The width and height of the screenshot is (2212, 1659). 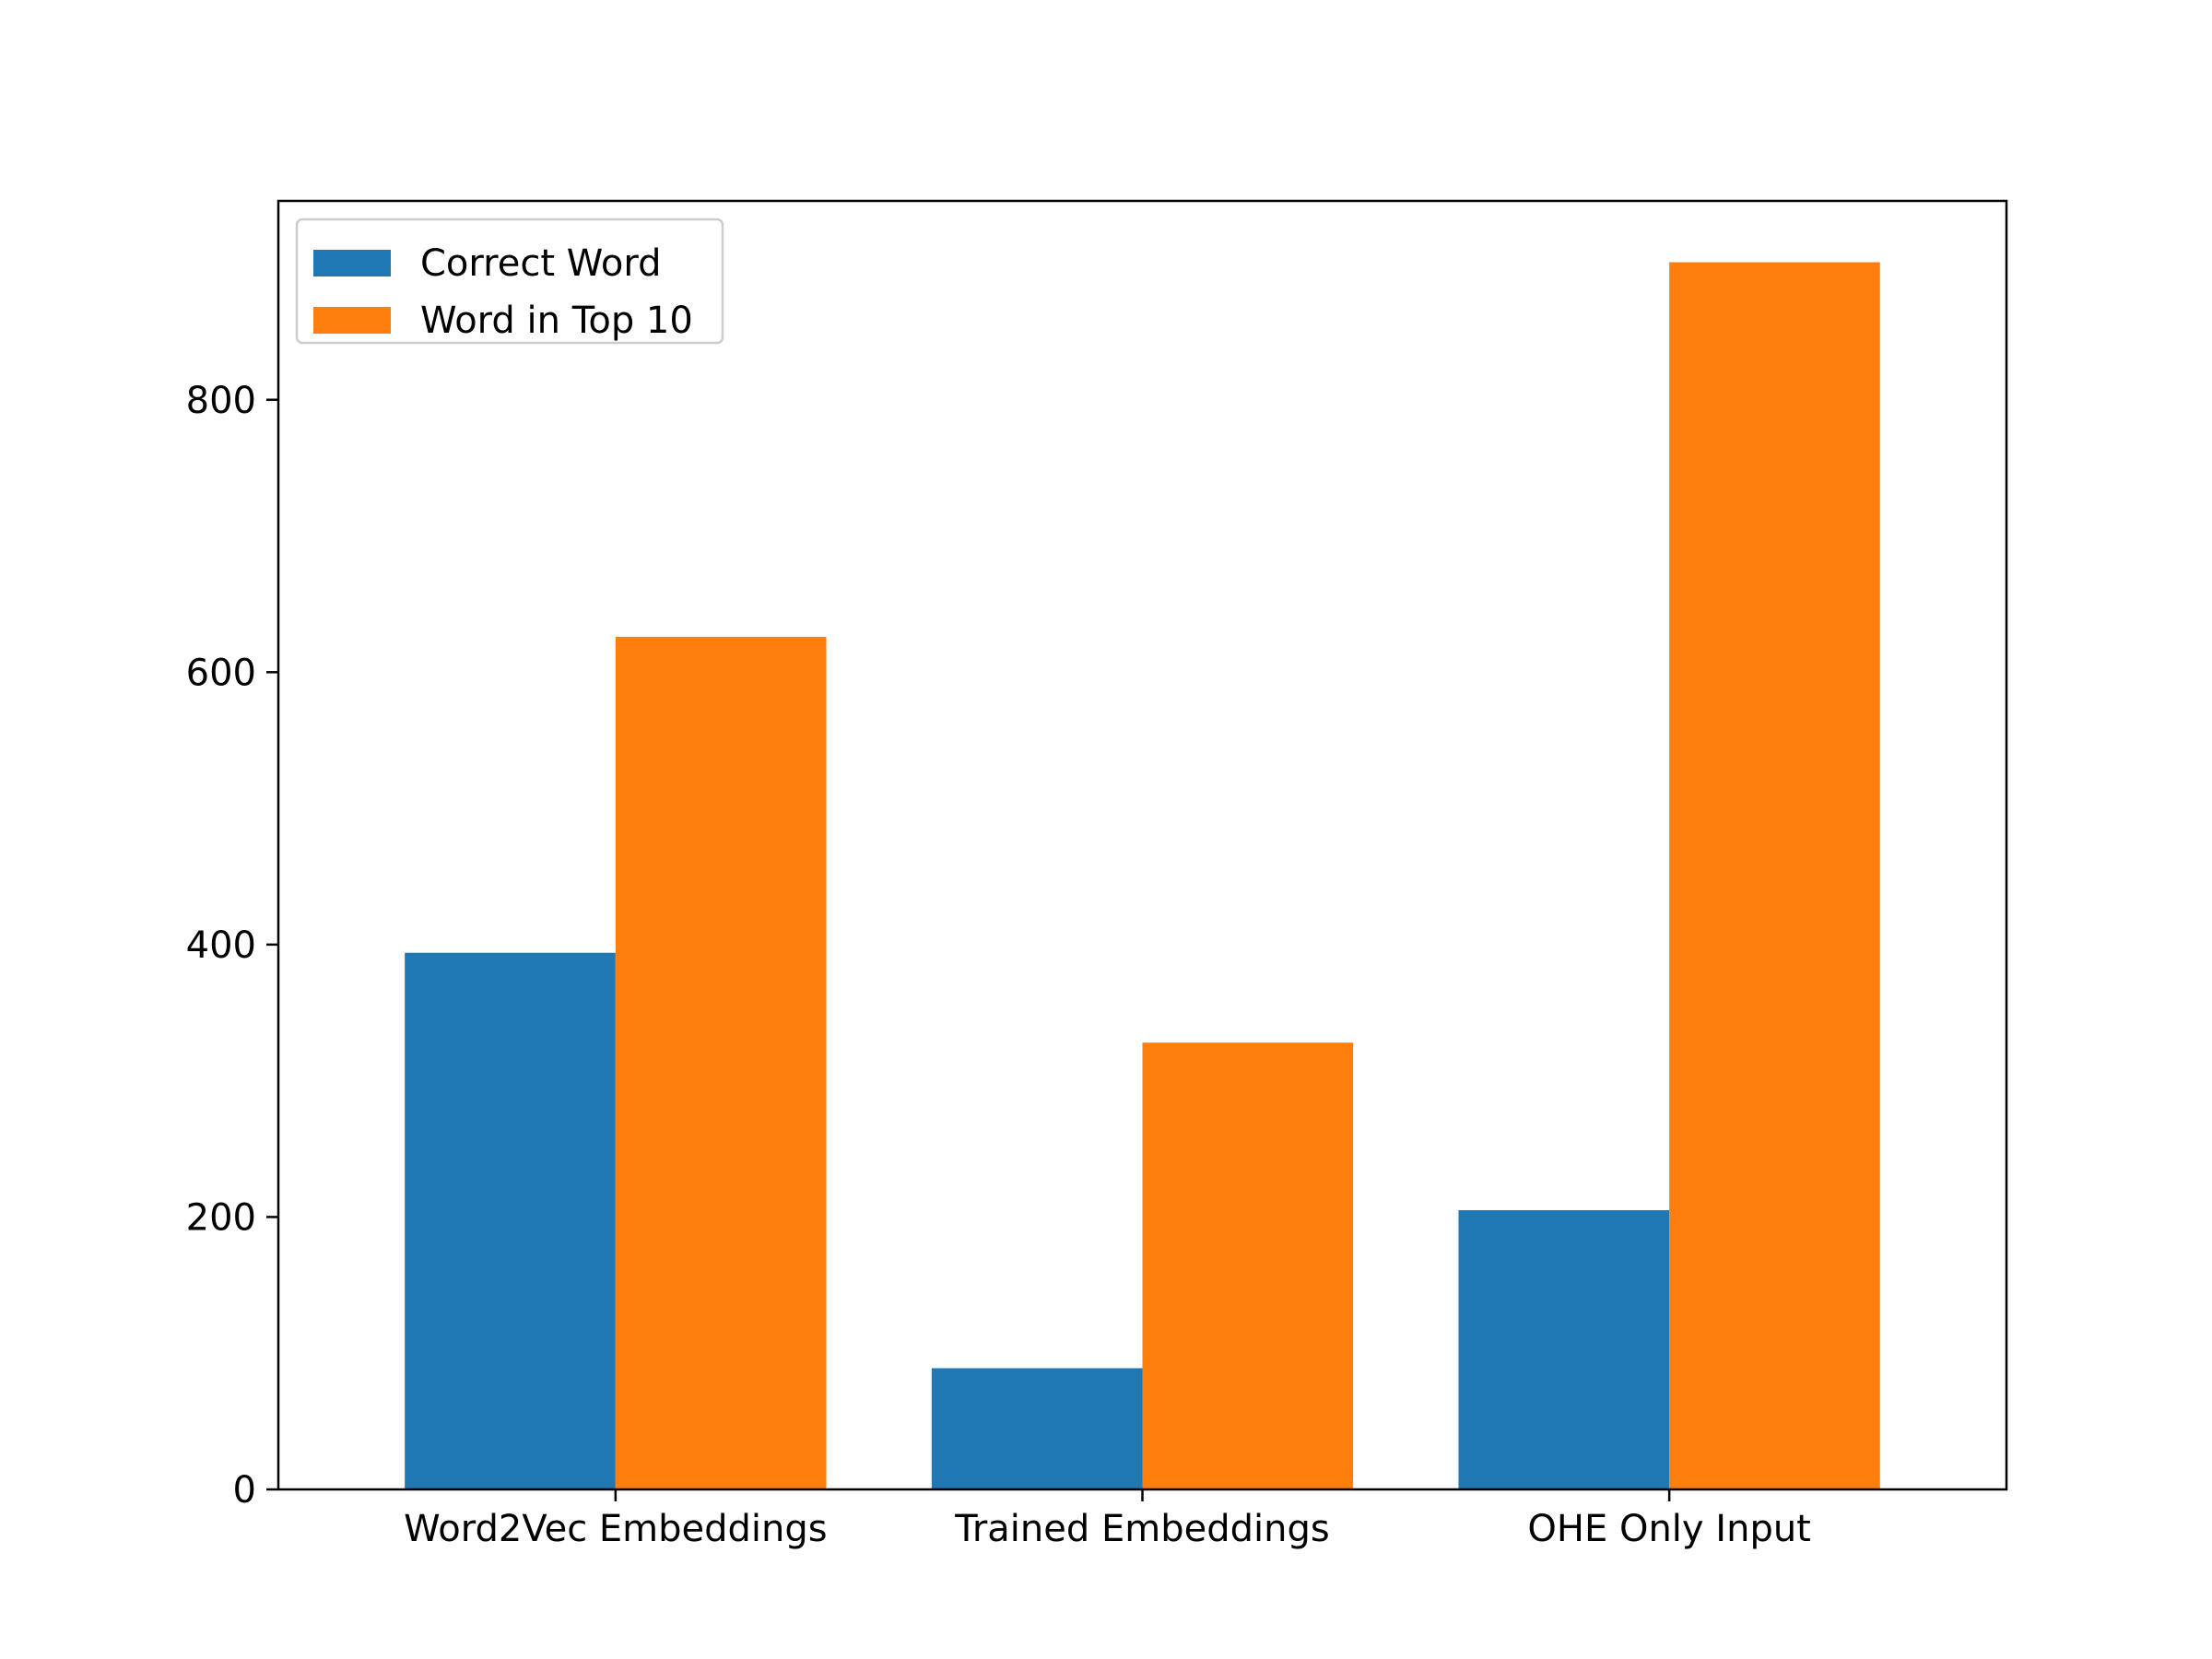 I want to click on legend-label: Correct Word, so click(x=541, y=263).